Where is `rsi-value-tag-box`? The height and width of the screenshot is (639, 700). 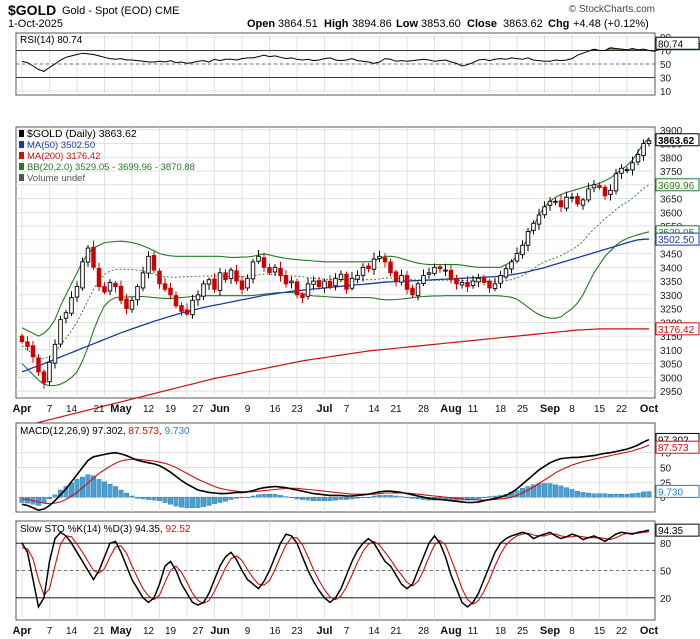
rsi-value-tag-box is located at coordinates (677, 43).